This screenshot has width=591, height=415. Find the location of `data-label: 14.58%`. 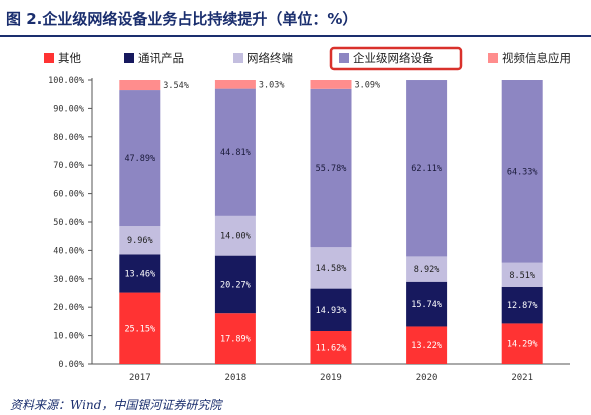

data-label: 14.58% is located at coordinates (331, 269).